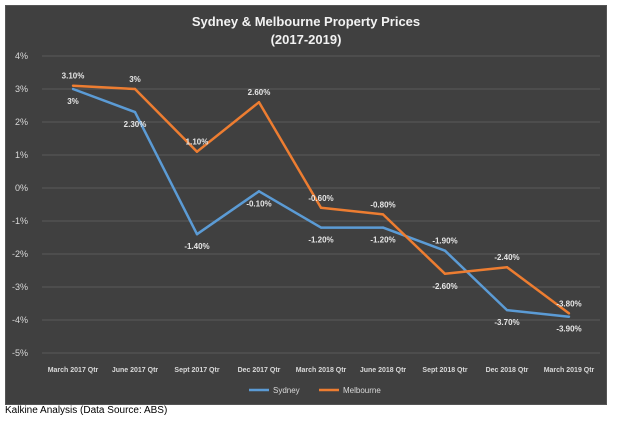  What do you see at coordinates (362, 390) in the screenshot?
I see `legend-label: Melbourne` at bounding box center [362, 390].